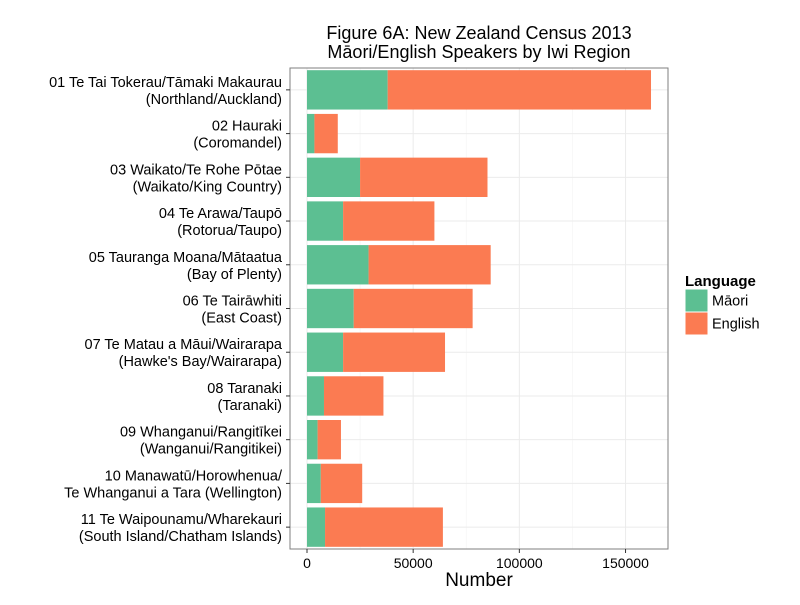  Describe the element at coordinates (696, 323) in the screenshot. I see `legend-key-english` at that location.